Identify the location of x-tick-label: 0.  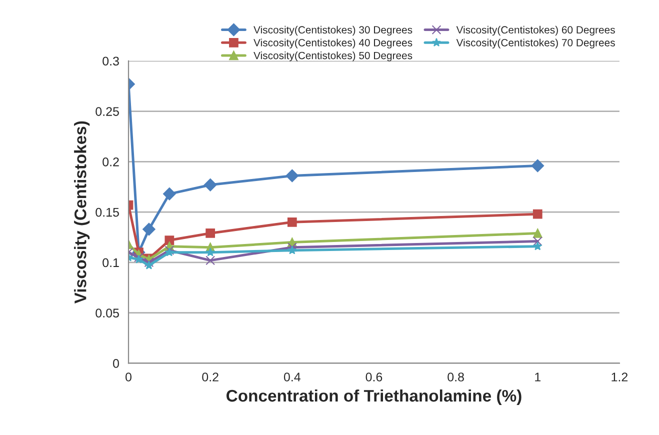
(129, 377).